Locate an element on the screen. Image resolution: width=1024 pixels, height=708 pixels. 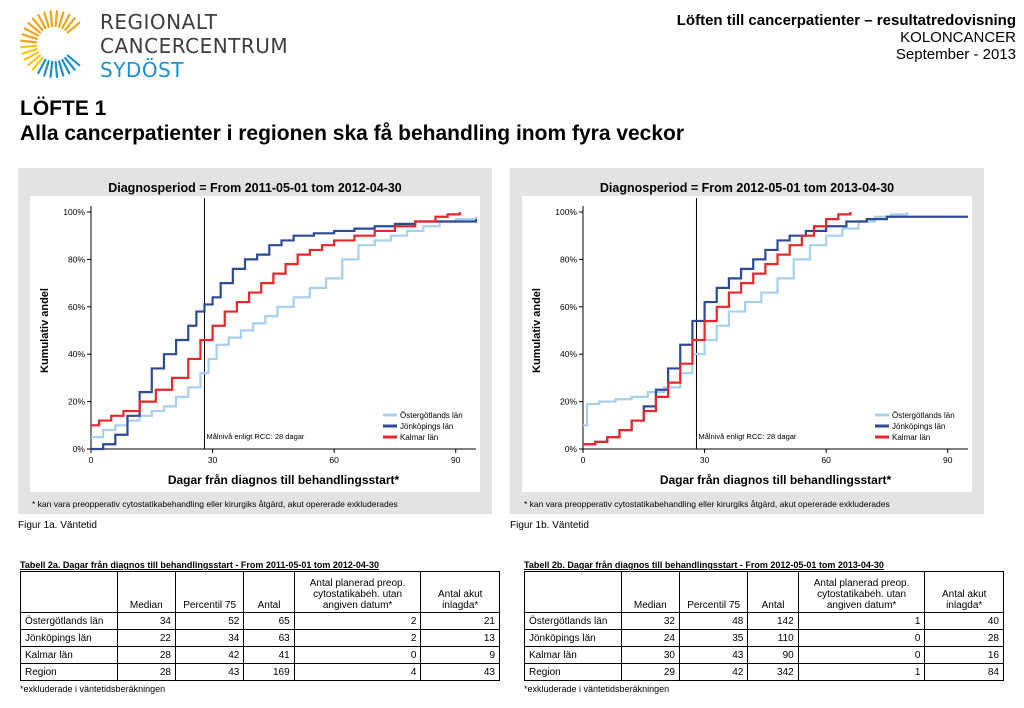
legend-label: Jönköpings län is located at coordinates (426, 426).